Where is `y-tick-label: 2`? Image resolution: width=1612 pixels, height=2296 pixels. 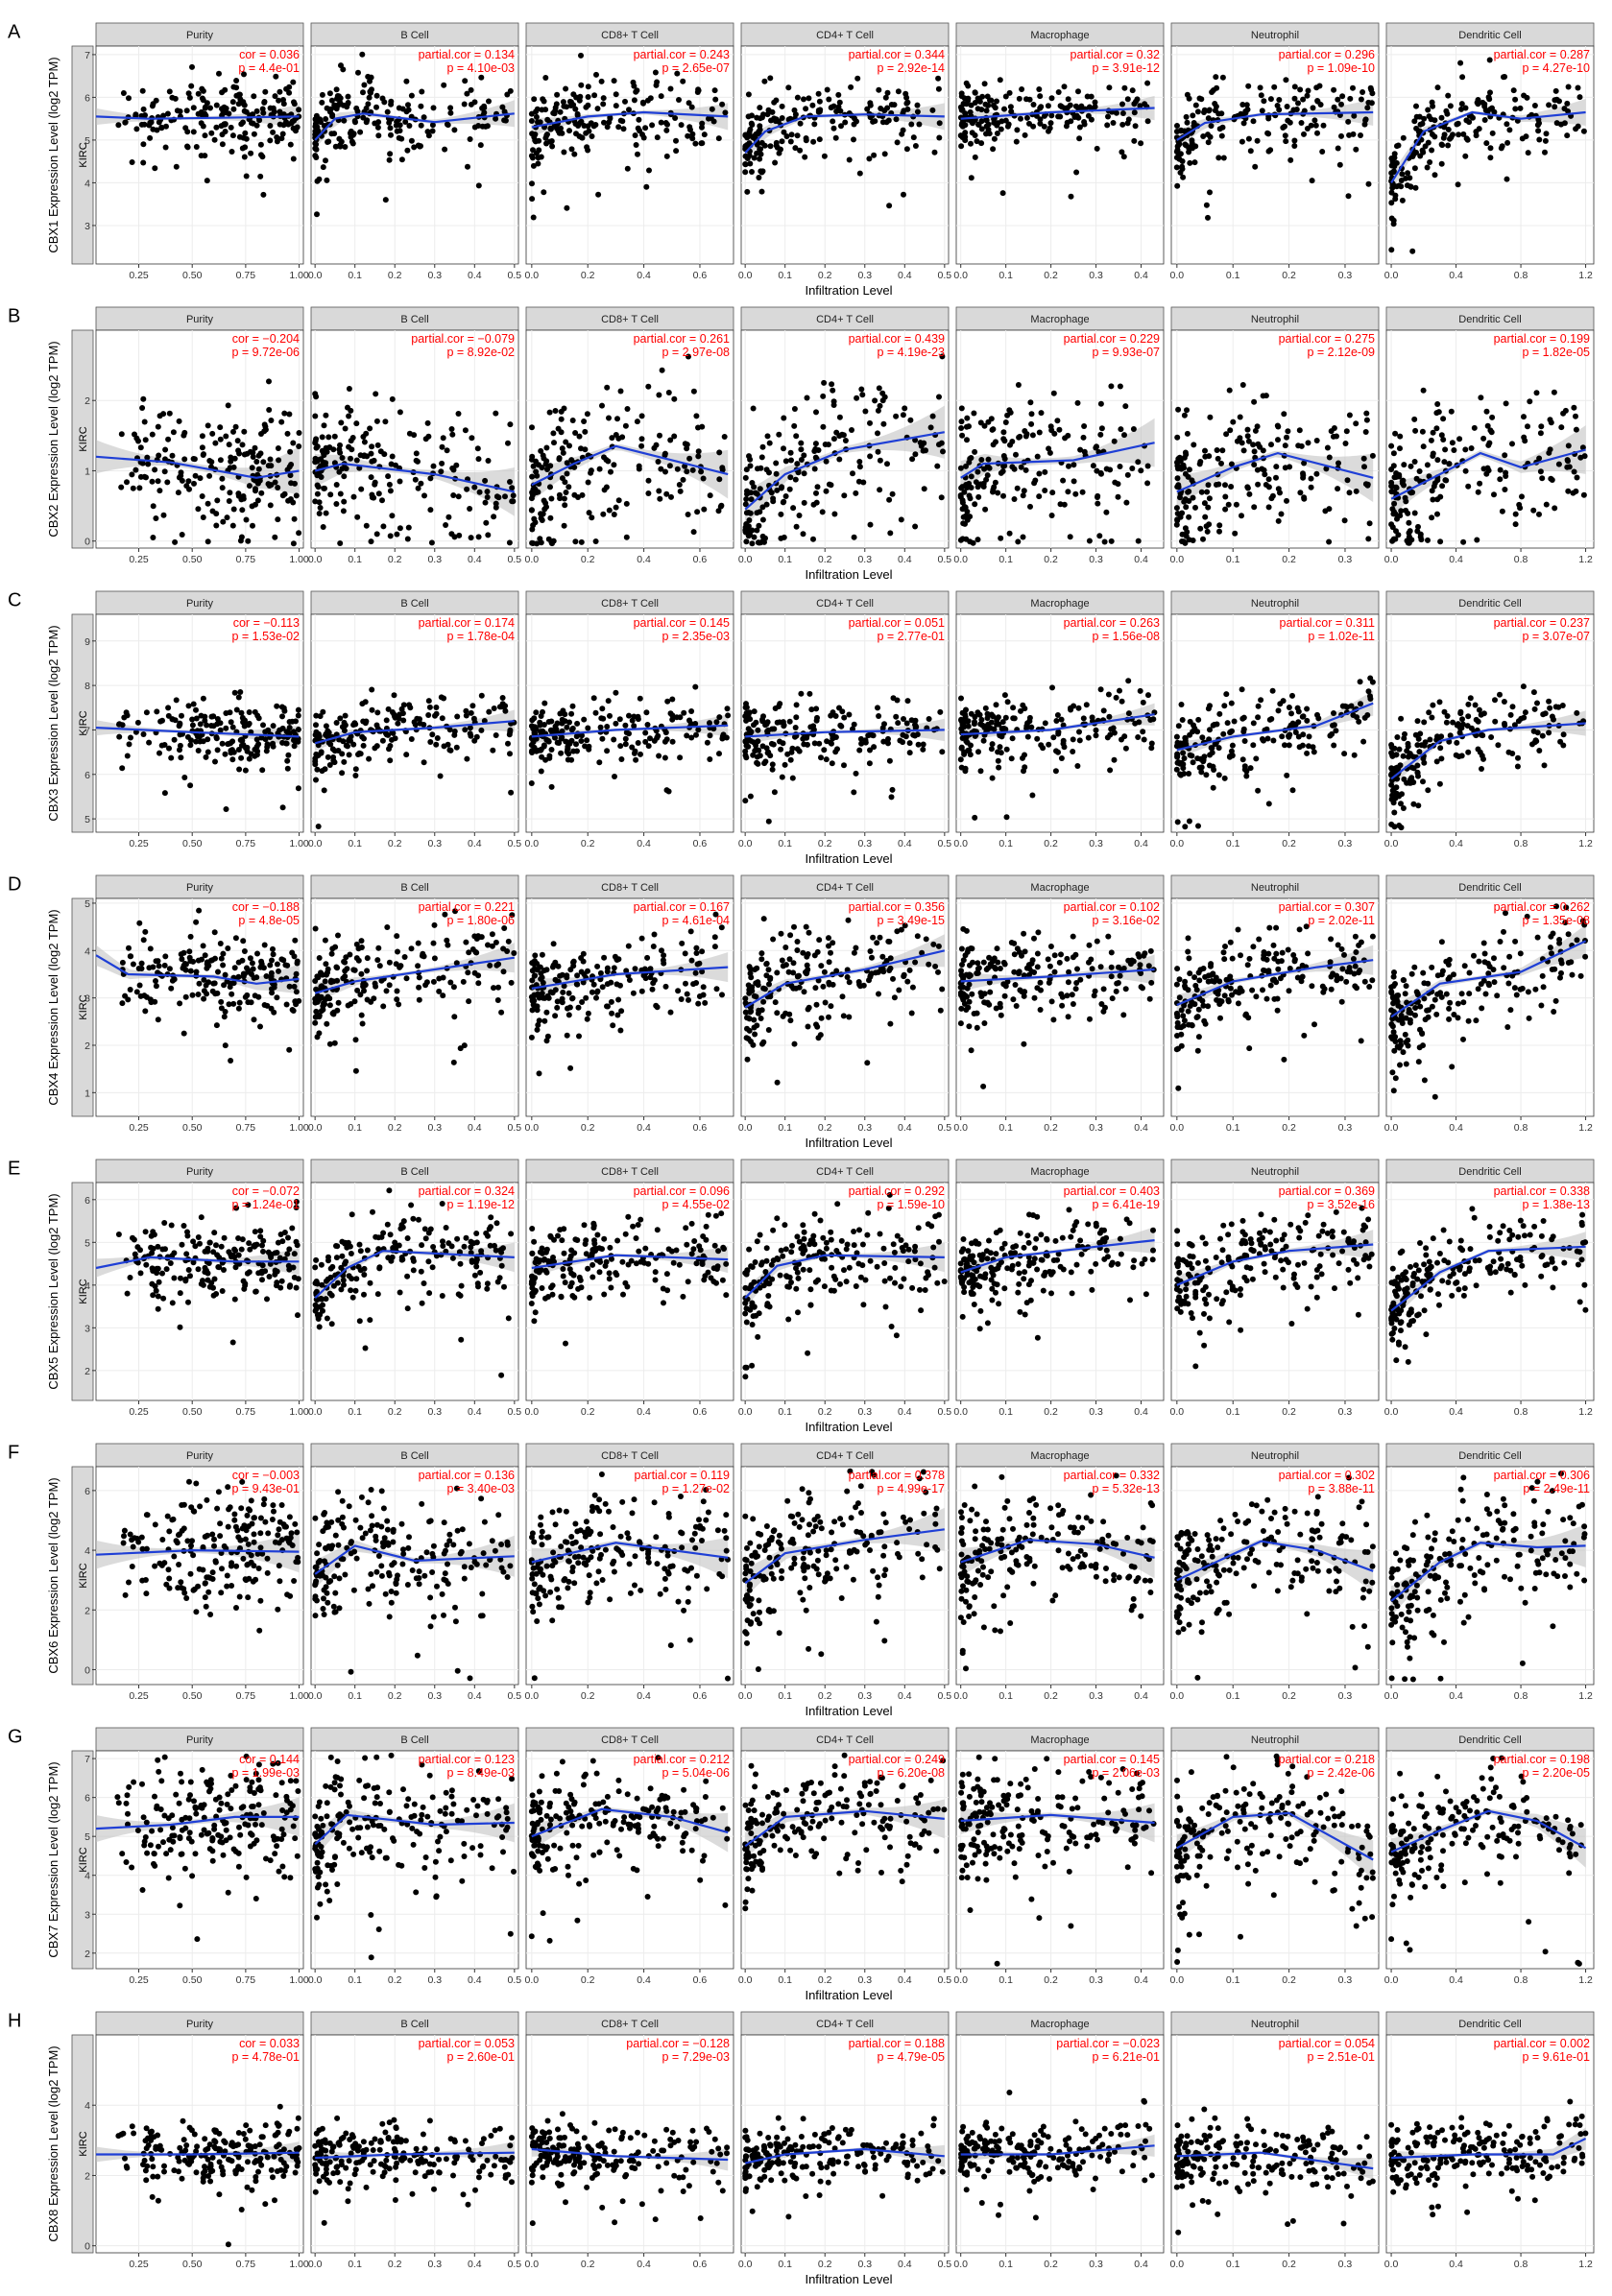
y-tick-label: 2 is located at coordinates (87, 401).